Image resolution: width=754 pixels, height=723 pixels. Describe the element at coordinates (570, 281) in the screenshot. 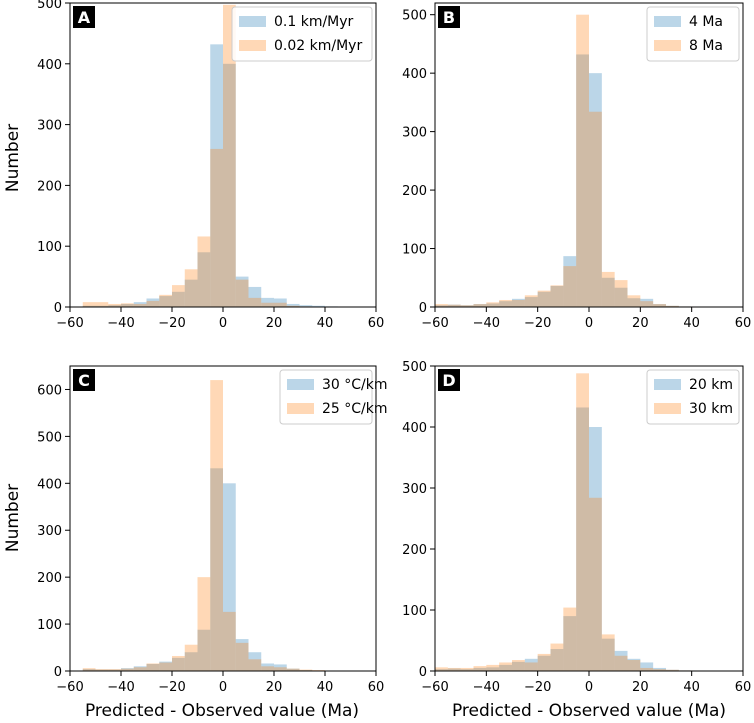

I see `bar-b-series1-bin10` at that location.